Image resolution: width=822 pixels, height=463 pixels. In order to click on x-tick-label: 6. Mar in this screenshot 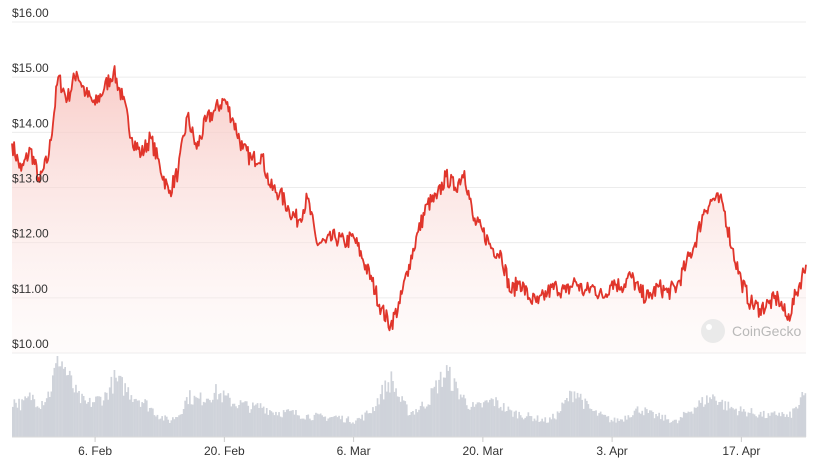, I will do `click(354, 451)`.